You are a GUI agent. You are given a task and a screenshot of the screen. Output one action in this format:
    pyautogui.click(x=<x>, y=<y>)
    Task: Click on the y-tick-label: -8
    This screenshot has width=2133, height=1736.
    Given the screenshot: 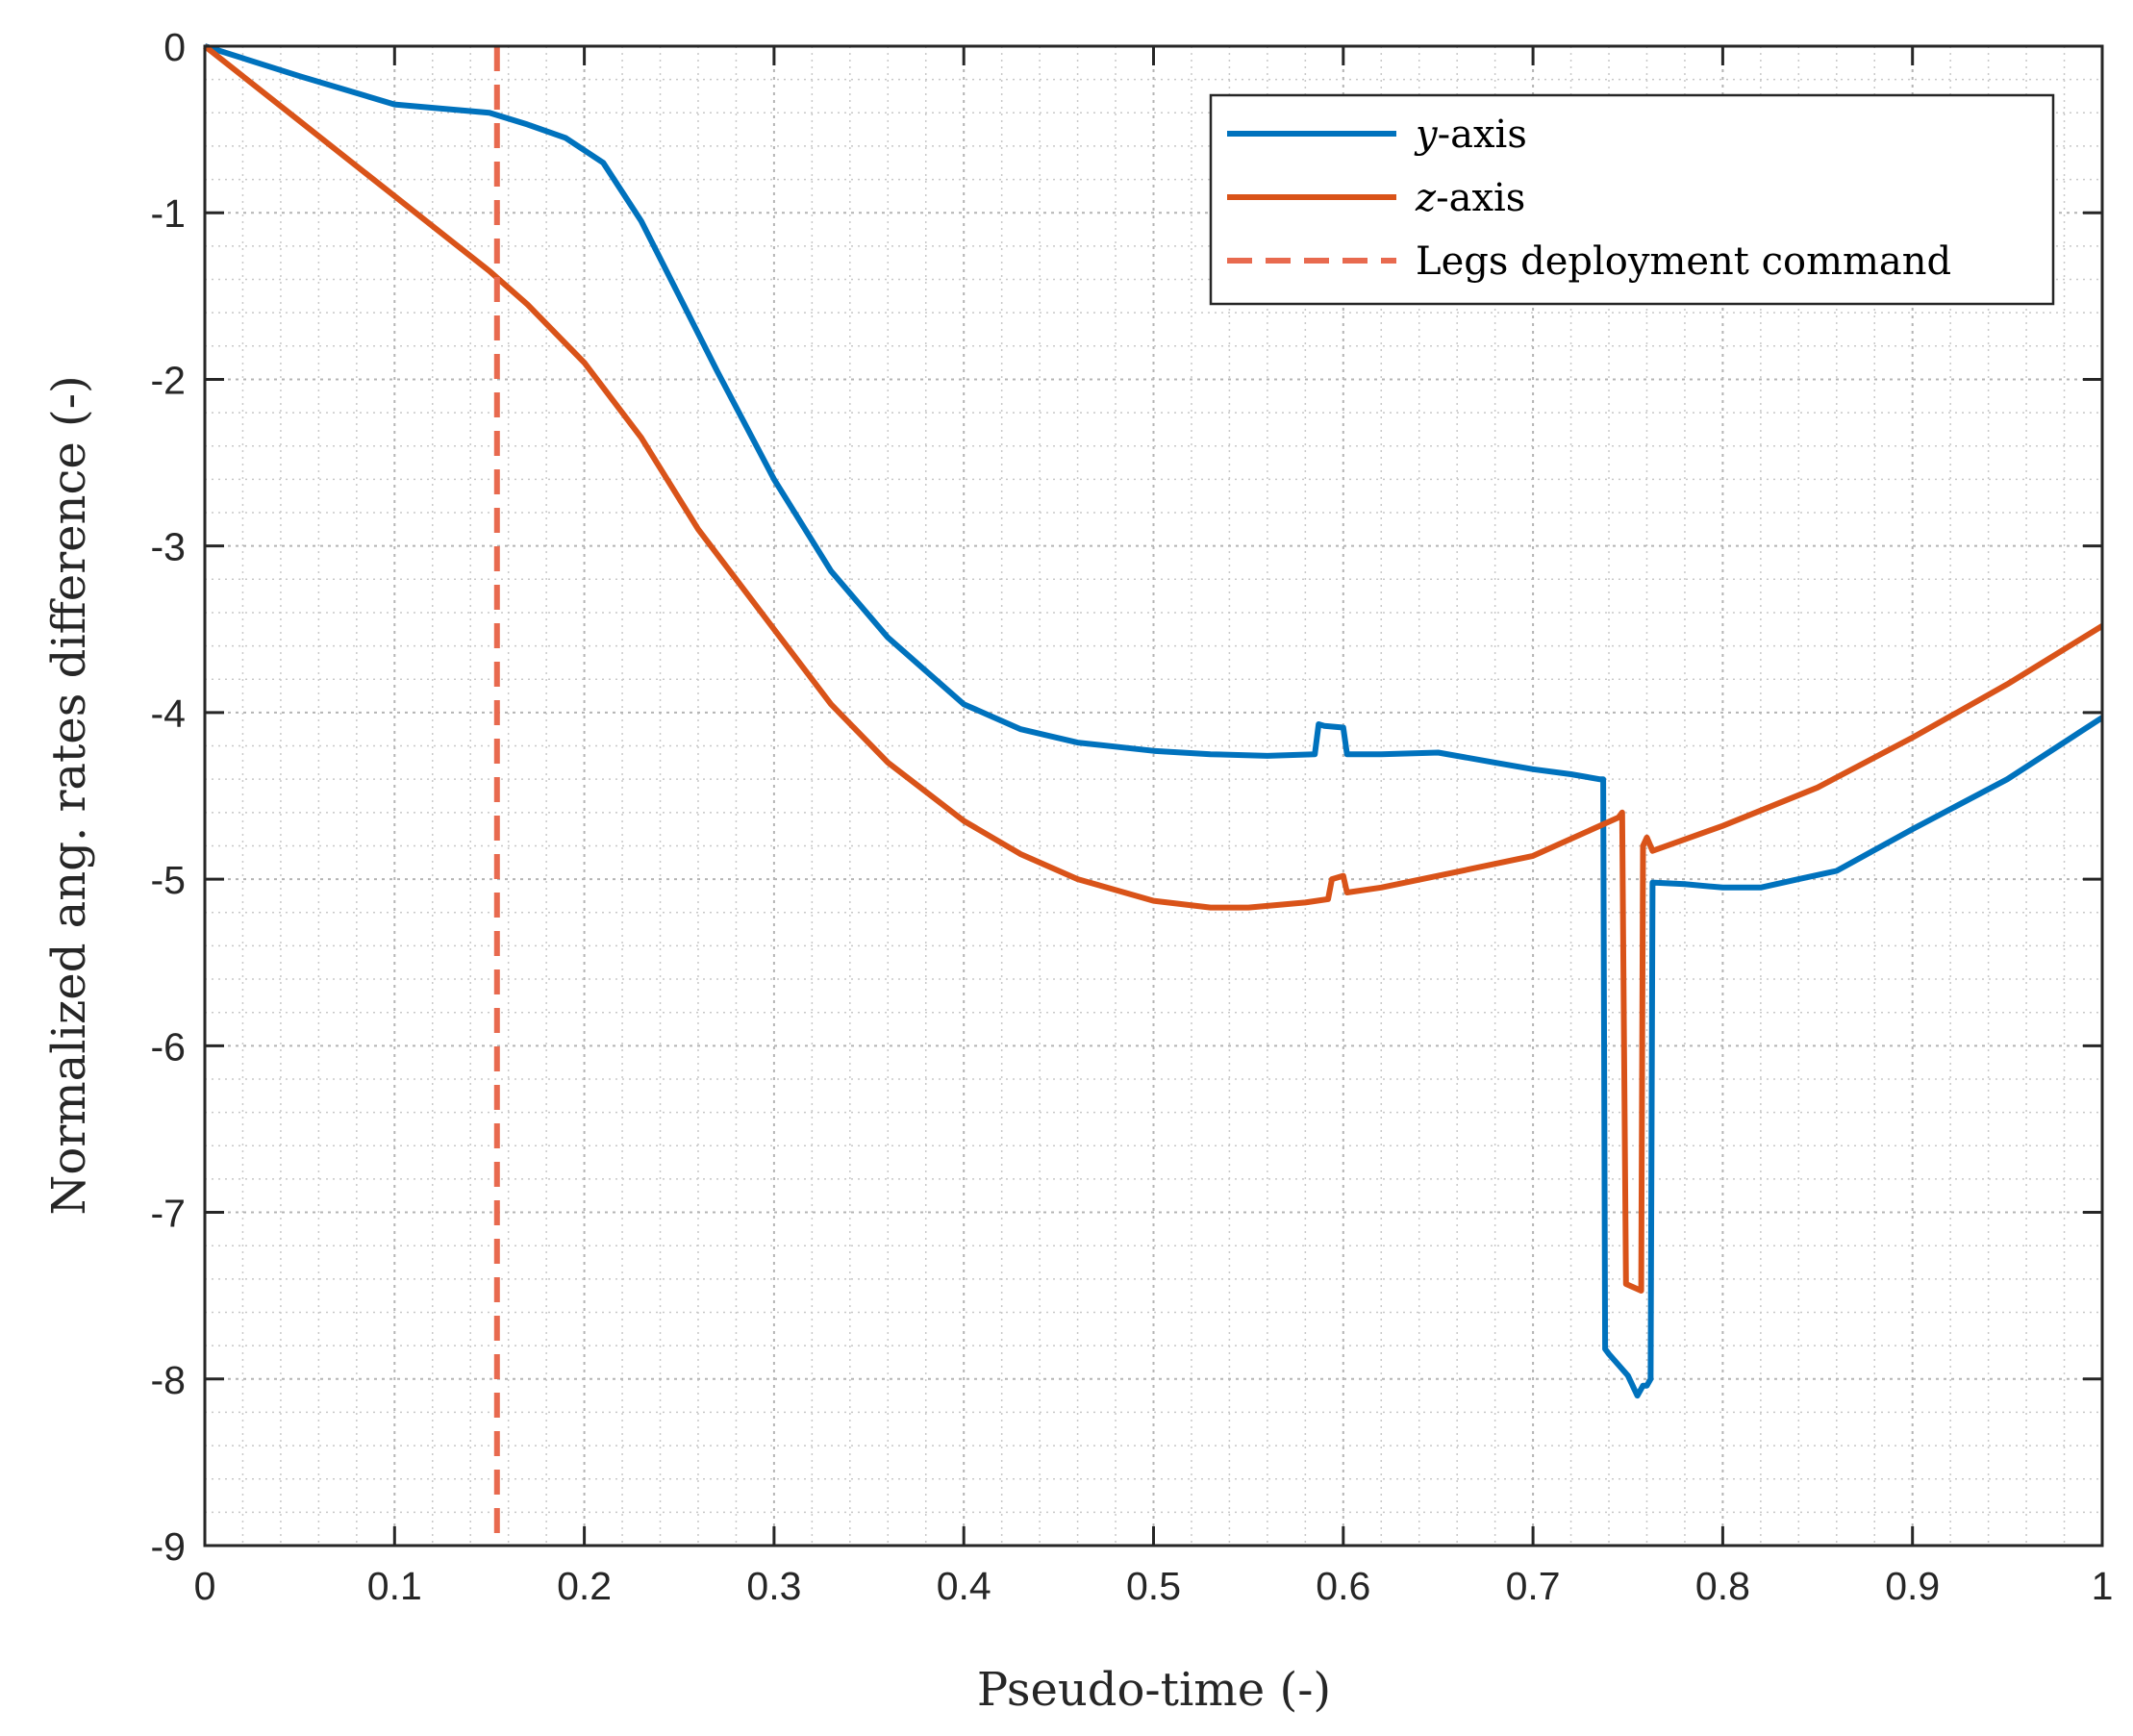 What is the action you would take?
    pyautogui.click(x=168, y=1380)
    